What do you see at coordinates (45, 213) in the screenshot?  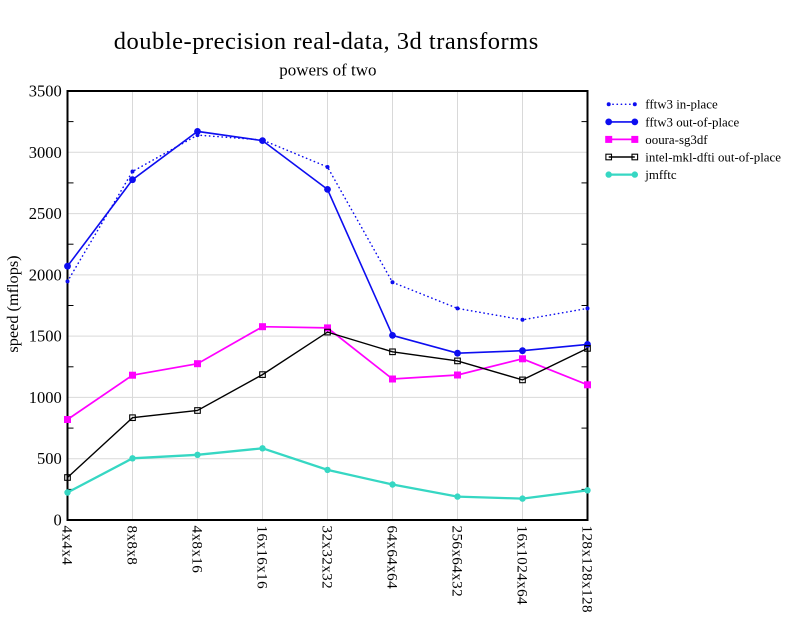 I see `svg-text: 2500` at bounding box center [45, 213].